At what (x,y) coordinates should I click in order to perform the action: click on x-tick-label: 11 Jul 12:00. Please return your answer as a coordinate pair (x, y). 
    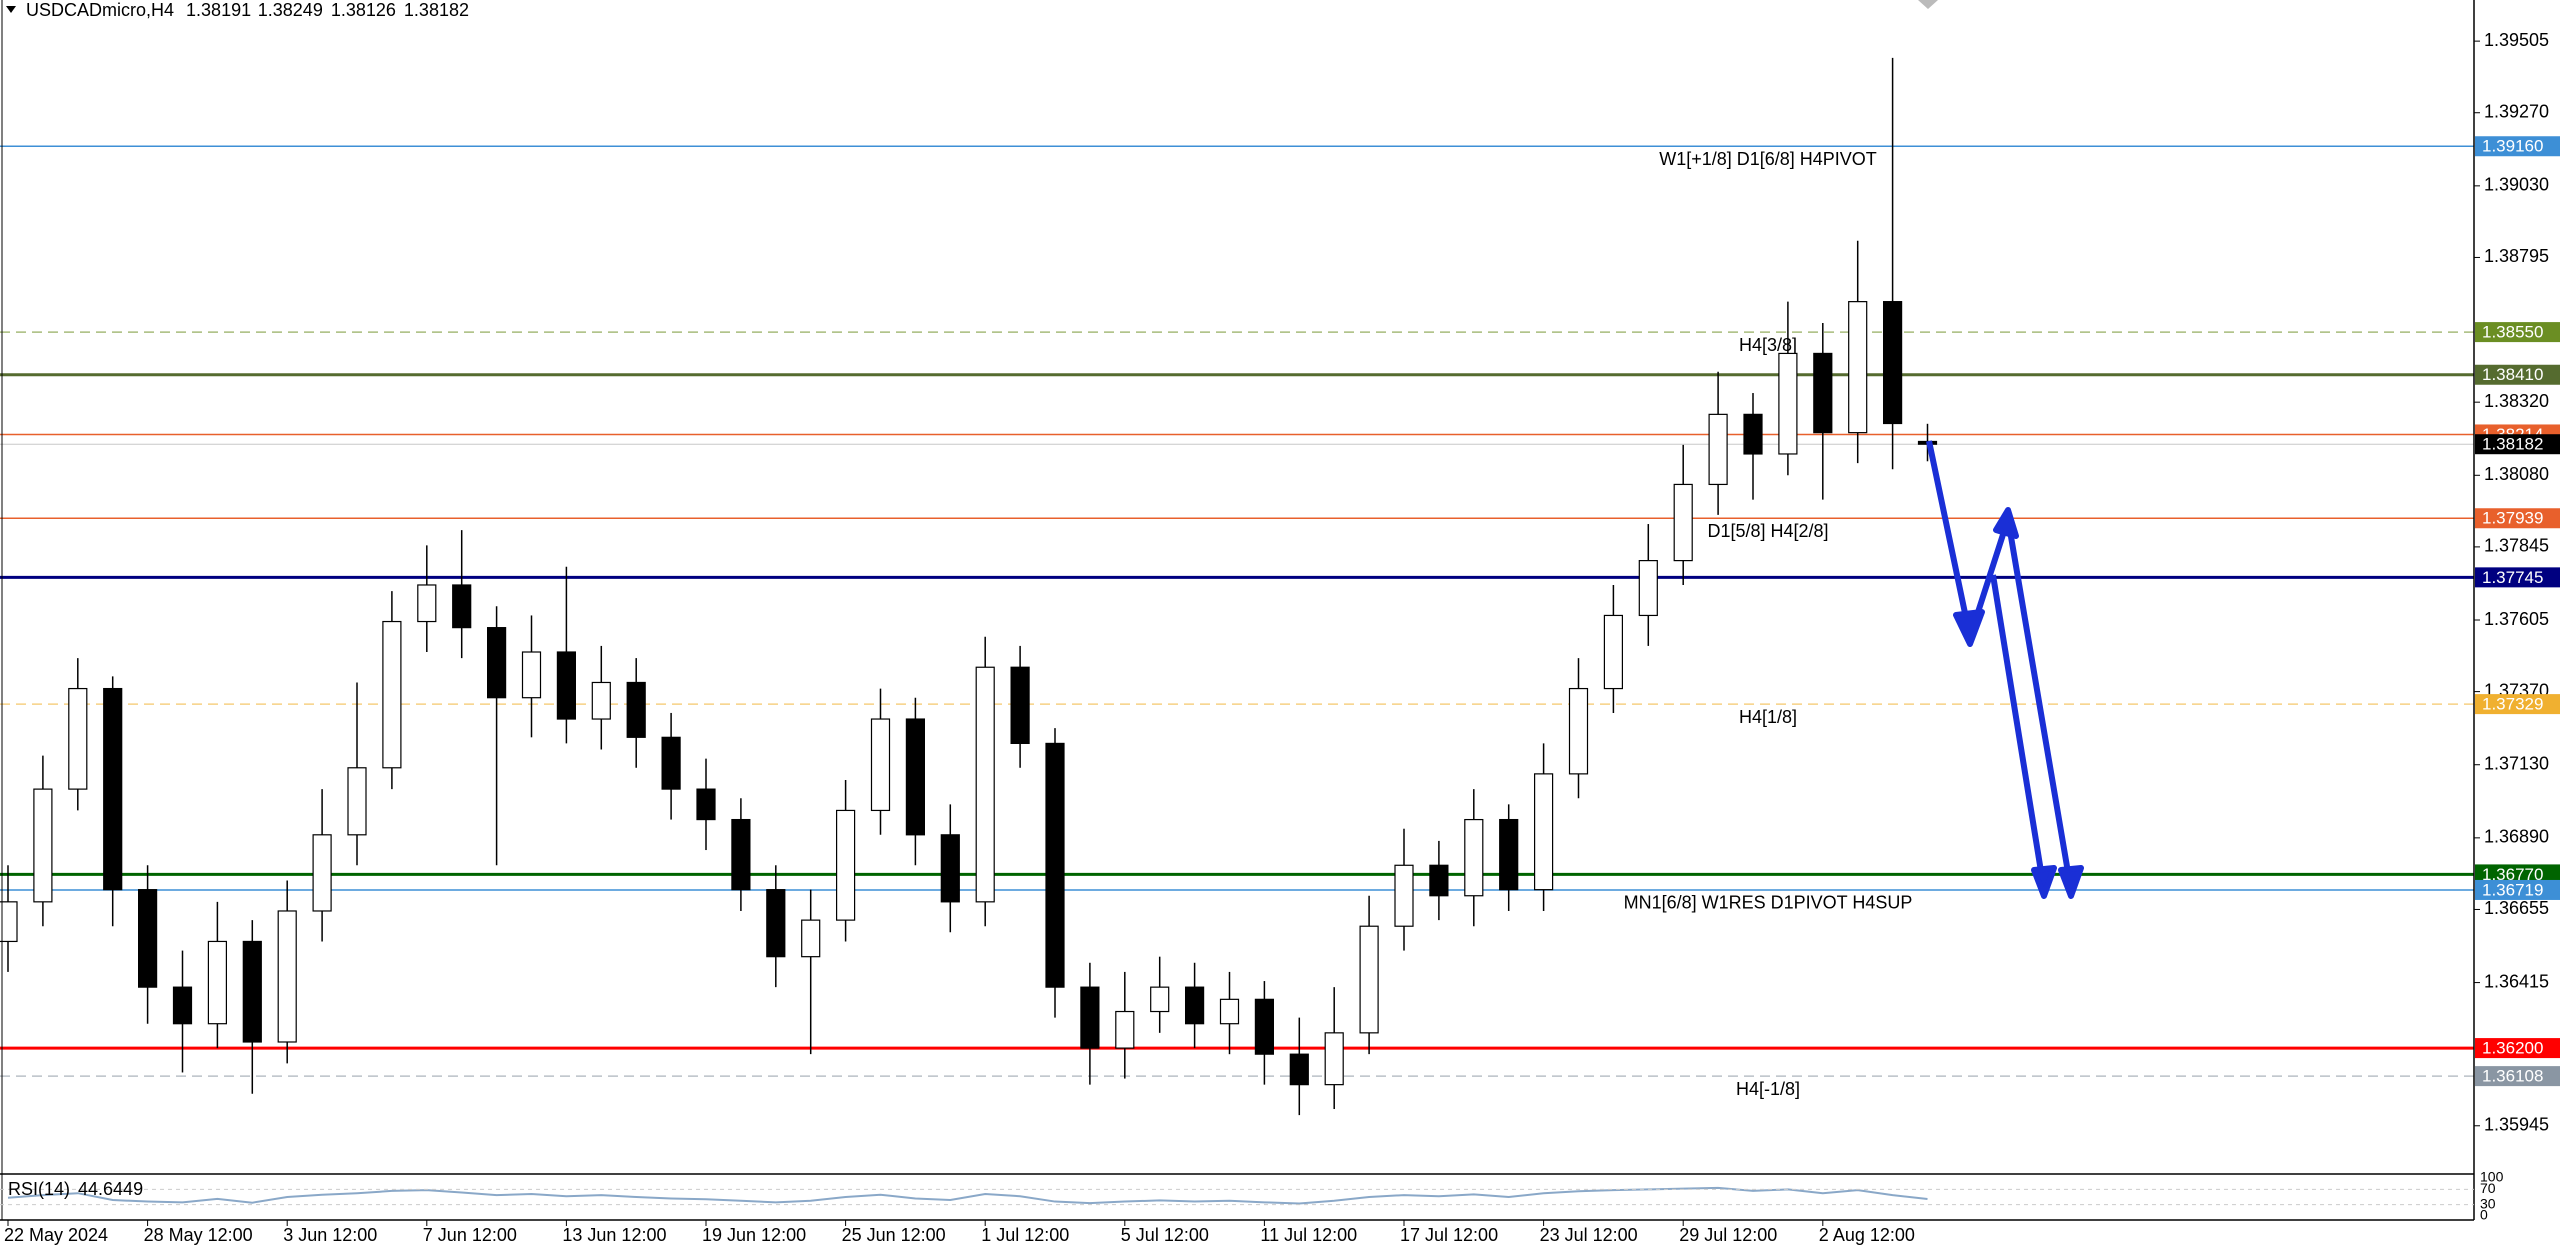
    Looking at the image, I should click on (1308, 1235).